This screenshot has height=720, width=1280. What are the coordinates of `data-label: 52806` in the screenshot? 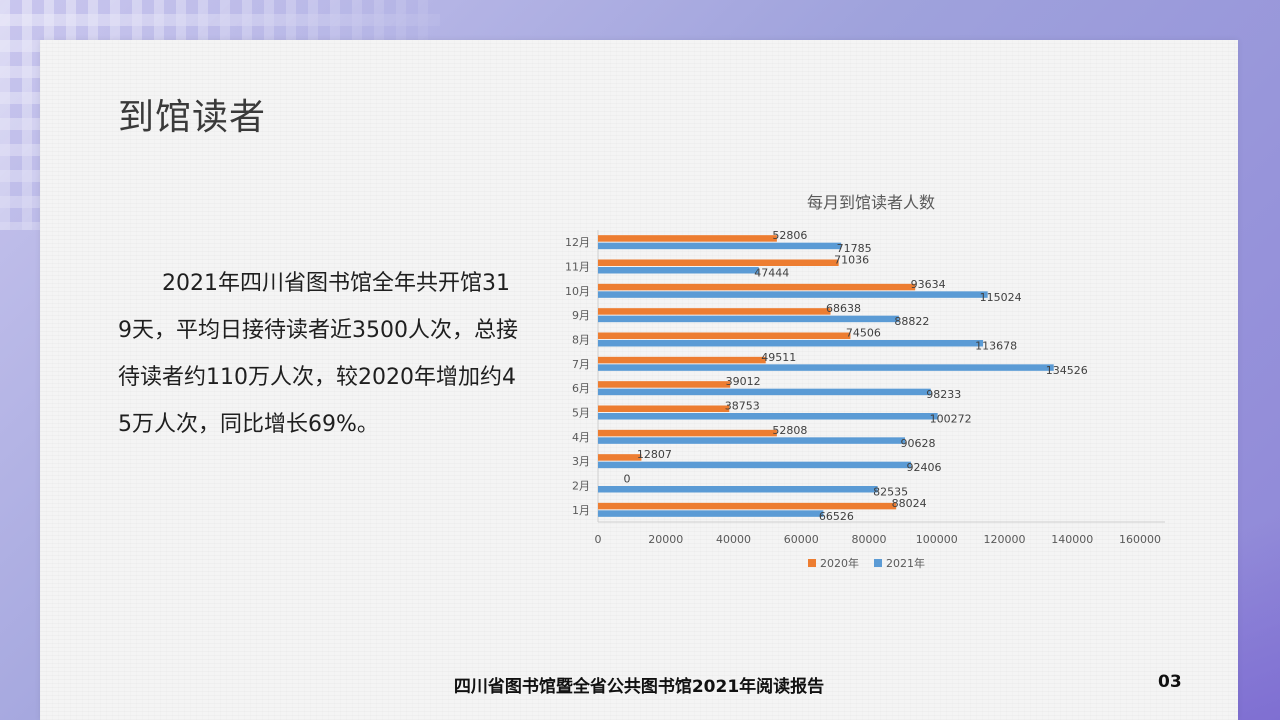 It's located at (789, 235).